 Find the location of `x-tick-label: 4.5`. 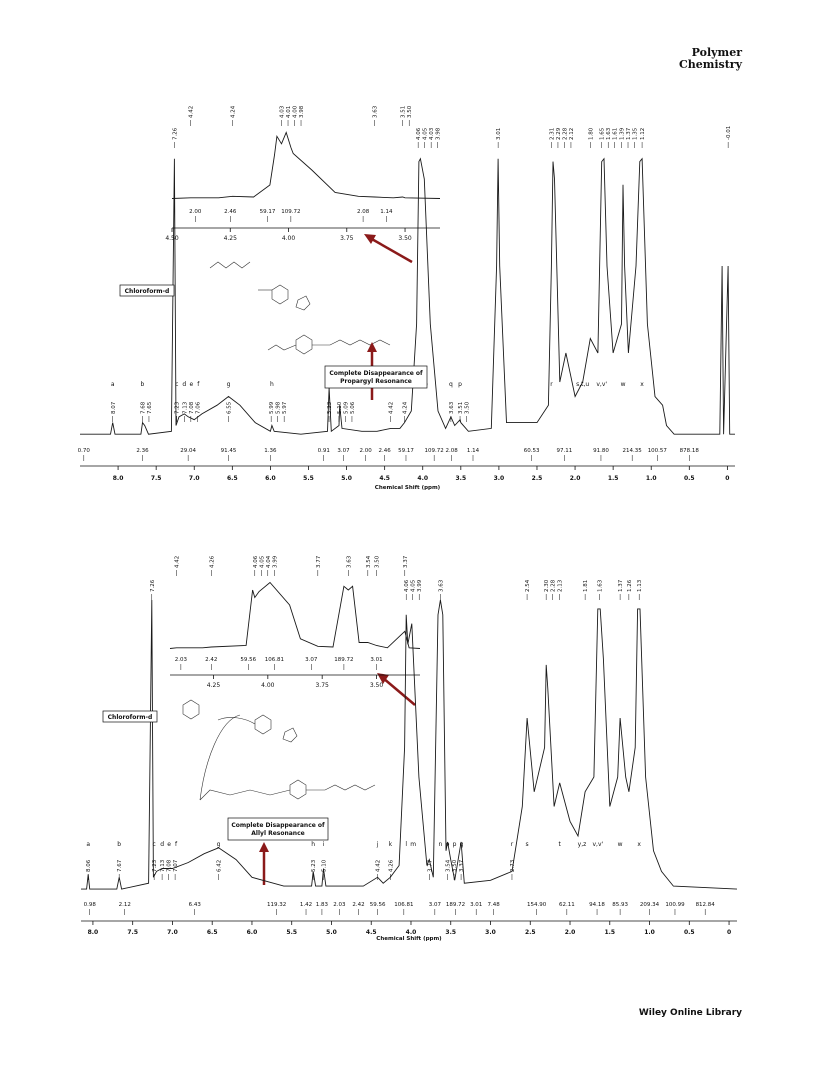

x-tick-label: 4.5 is located at coordinates (384, 478).